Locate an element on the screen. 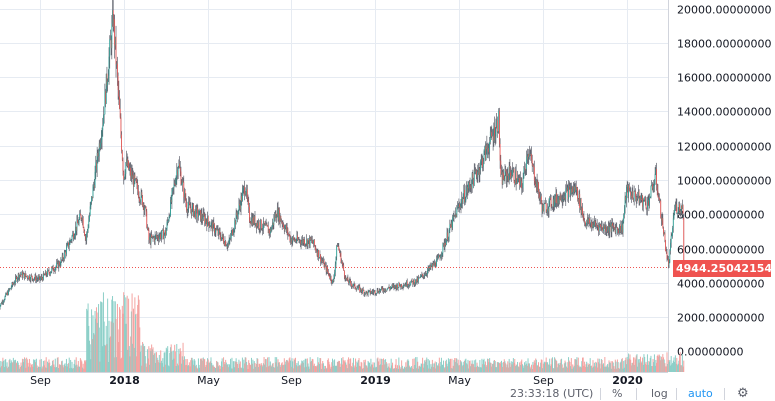 Image resolution: width=775 pixels, height=401 pixels. y-axis-tick-label: 2000.00000000 is located at coordinates (720, 318).